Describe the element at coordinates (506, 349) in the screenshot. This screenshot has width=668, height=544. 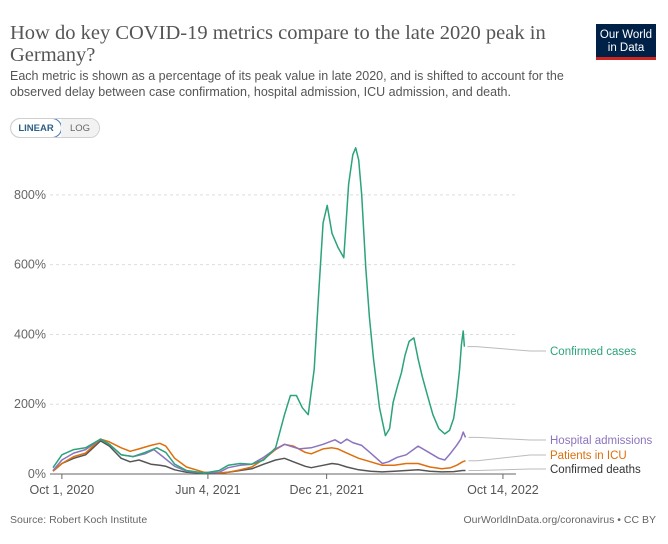
I see `label-connector-cases` at that location.